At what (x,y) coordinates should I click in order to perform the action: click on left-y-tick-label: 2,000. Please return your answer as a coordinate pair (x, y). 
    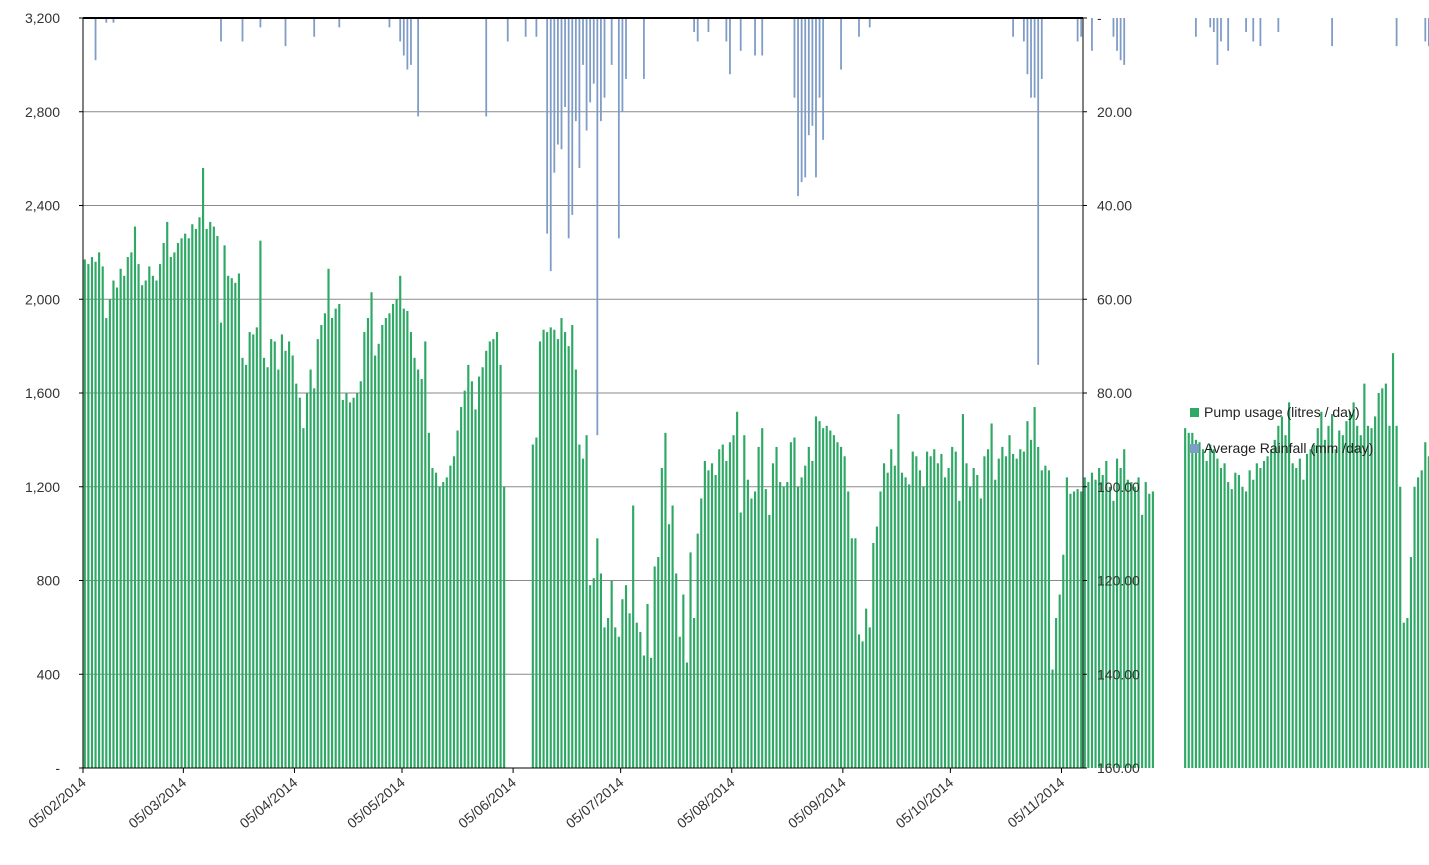
    Looking at the image, I should click on (42, 299).